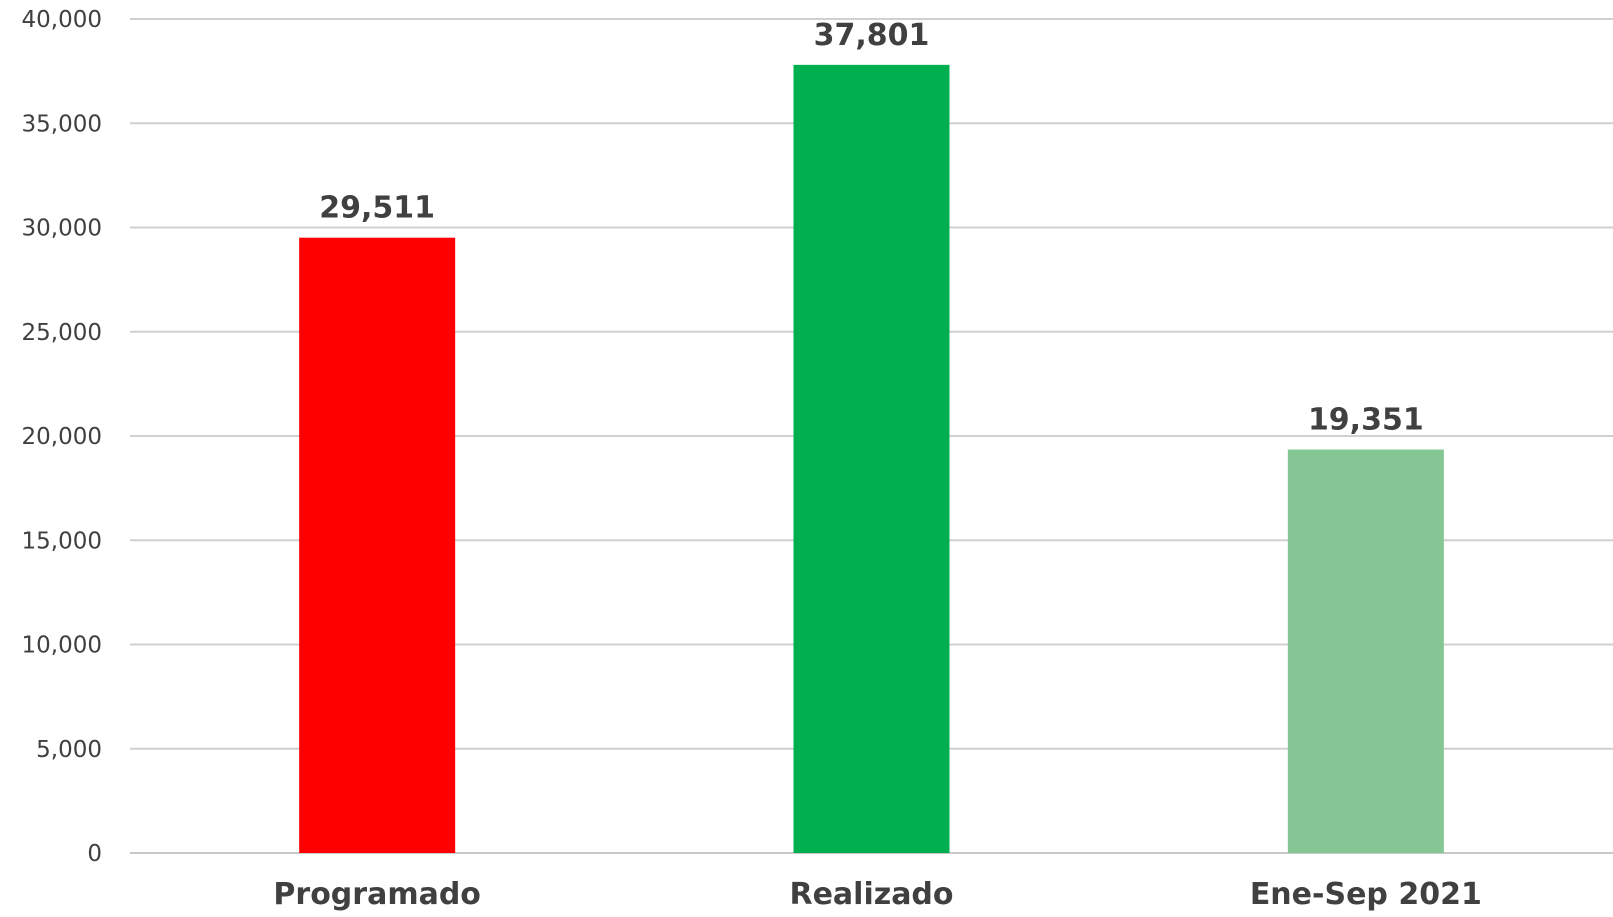  I want to click on y-tick-label: 15,000, so click(62, 541).